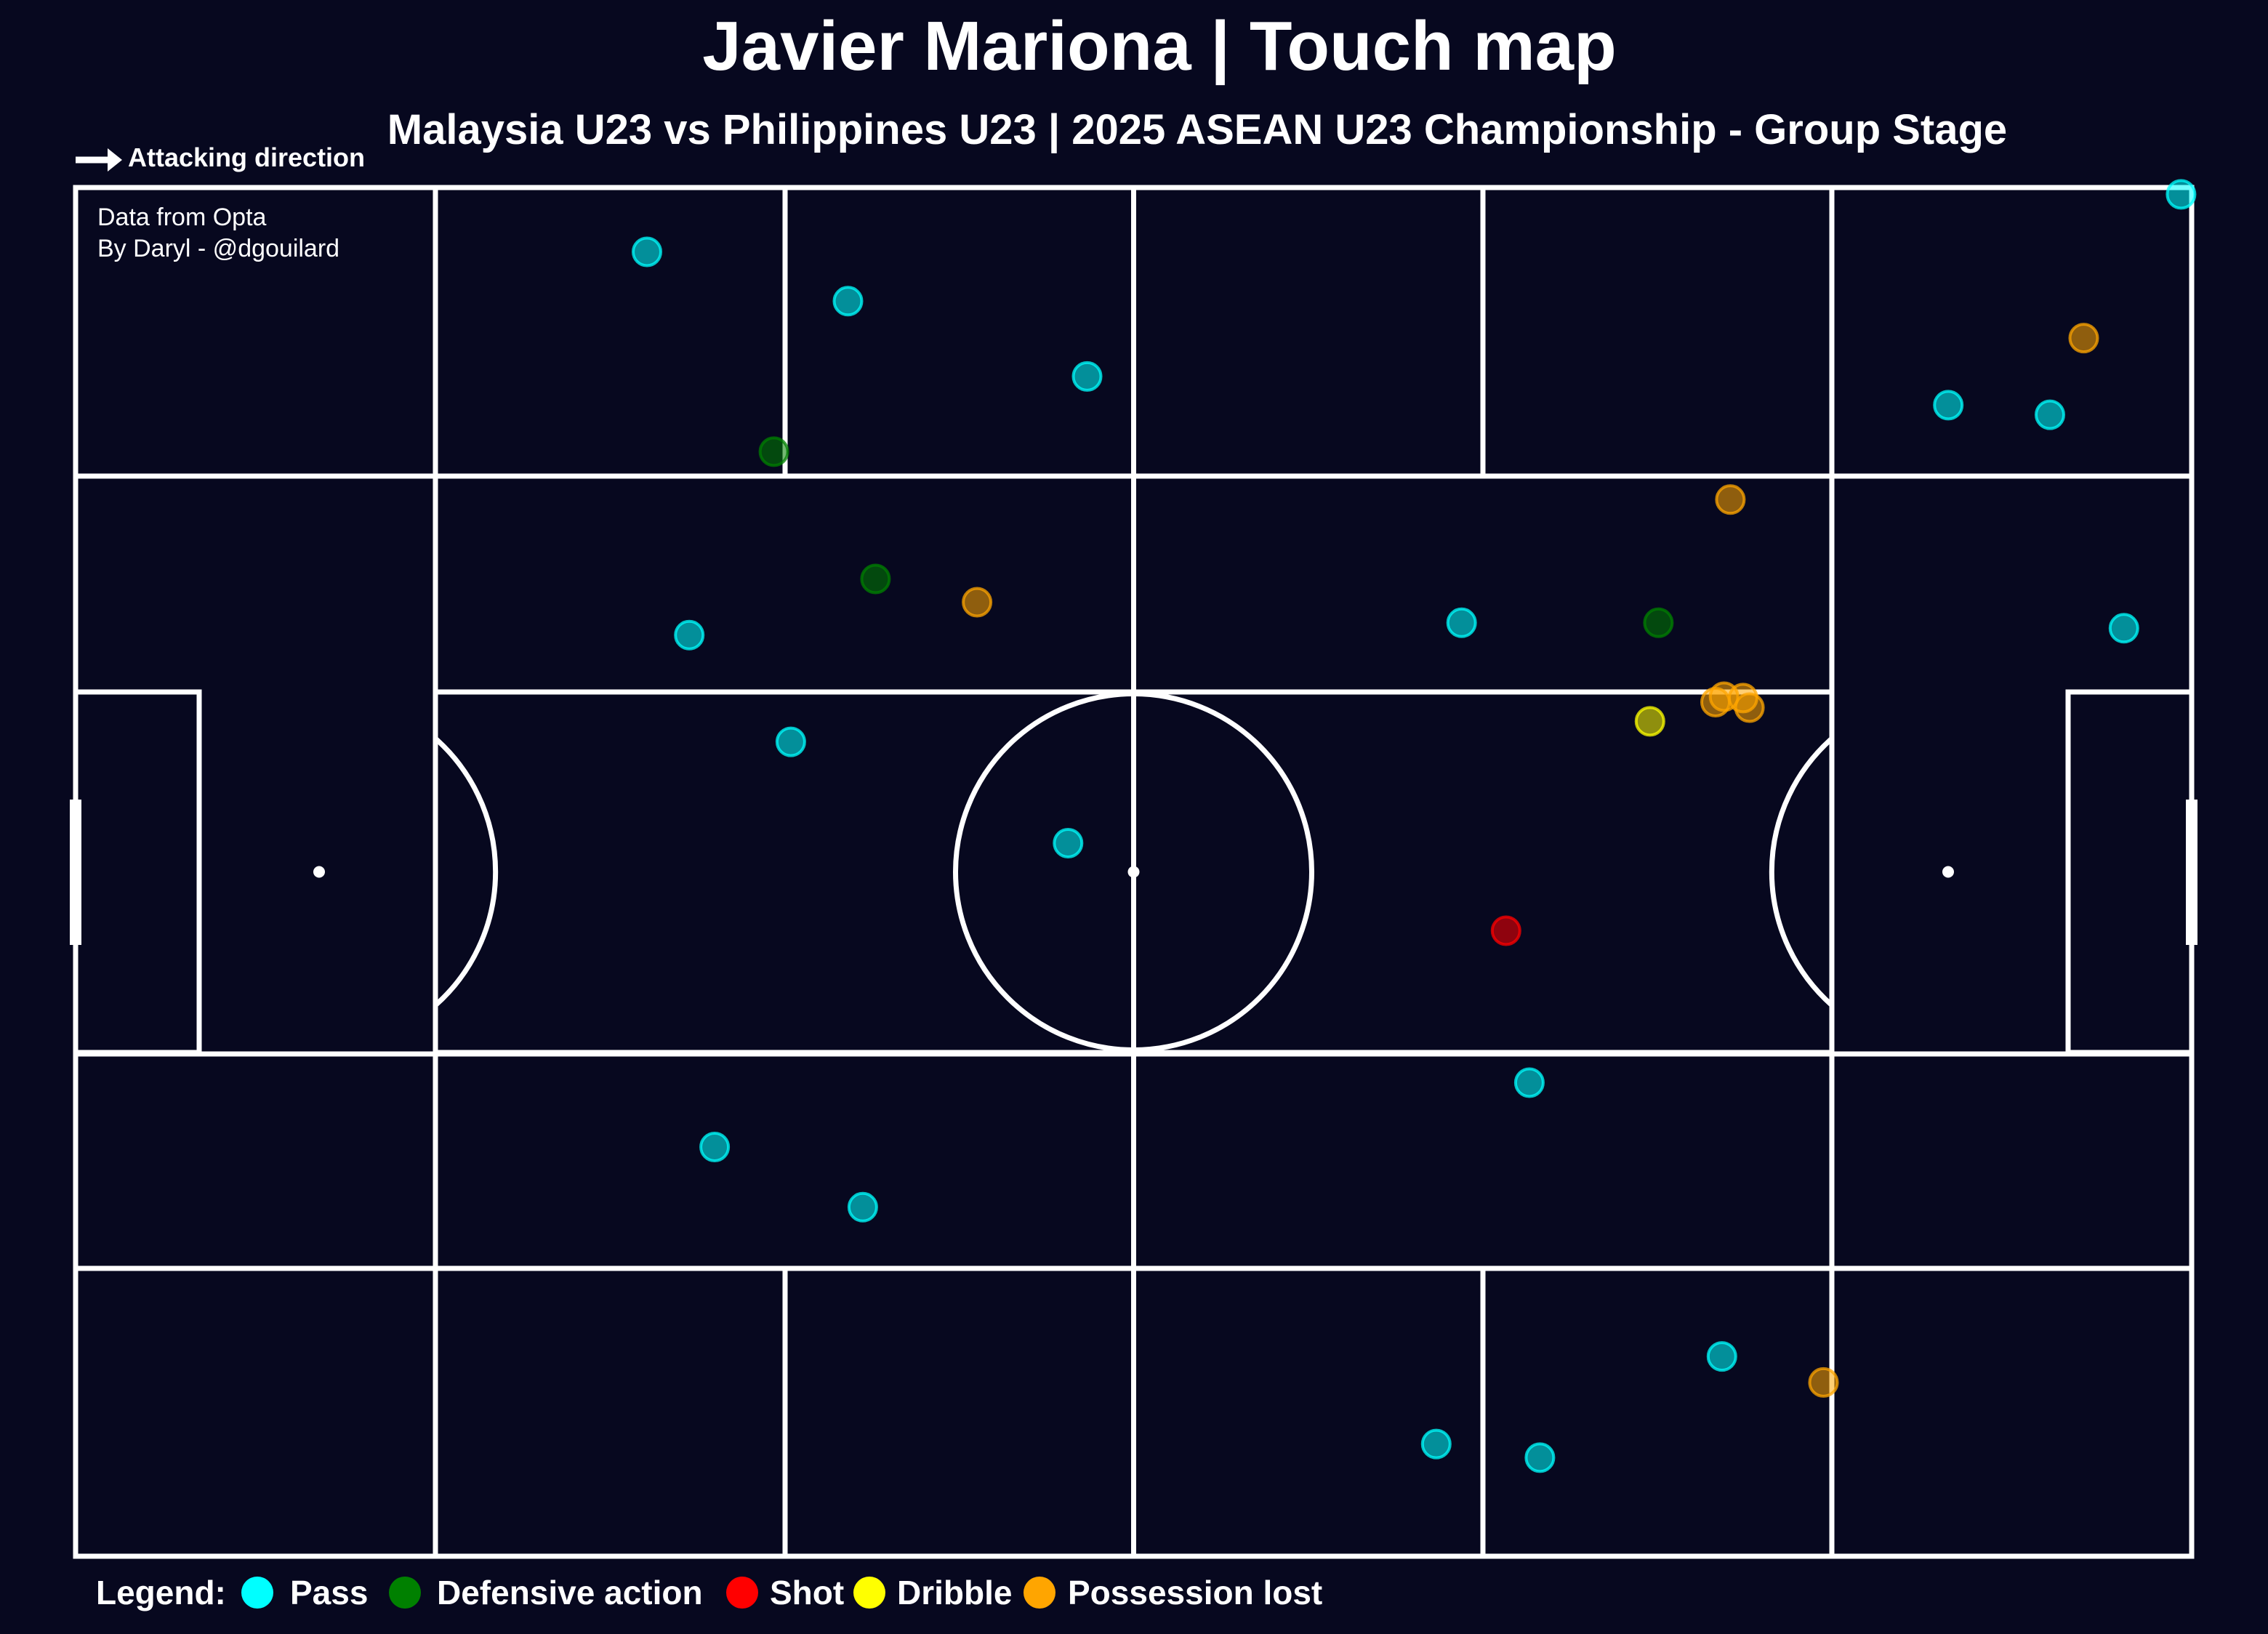 This screenshot has width=2268, height=1634. Describe the element at coordinates (257, 1593) in the screenshot. I see `legend-marker-pass` at that location.